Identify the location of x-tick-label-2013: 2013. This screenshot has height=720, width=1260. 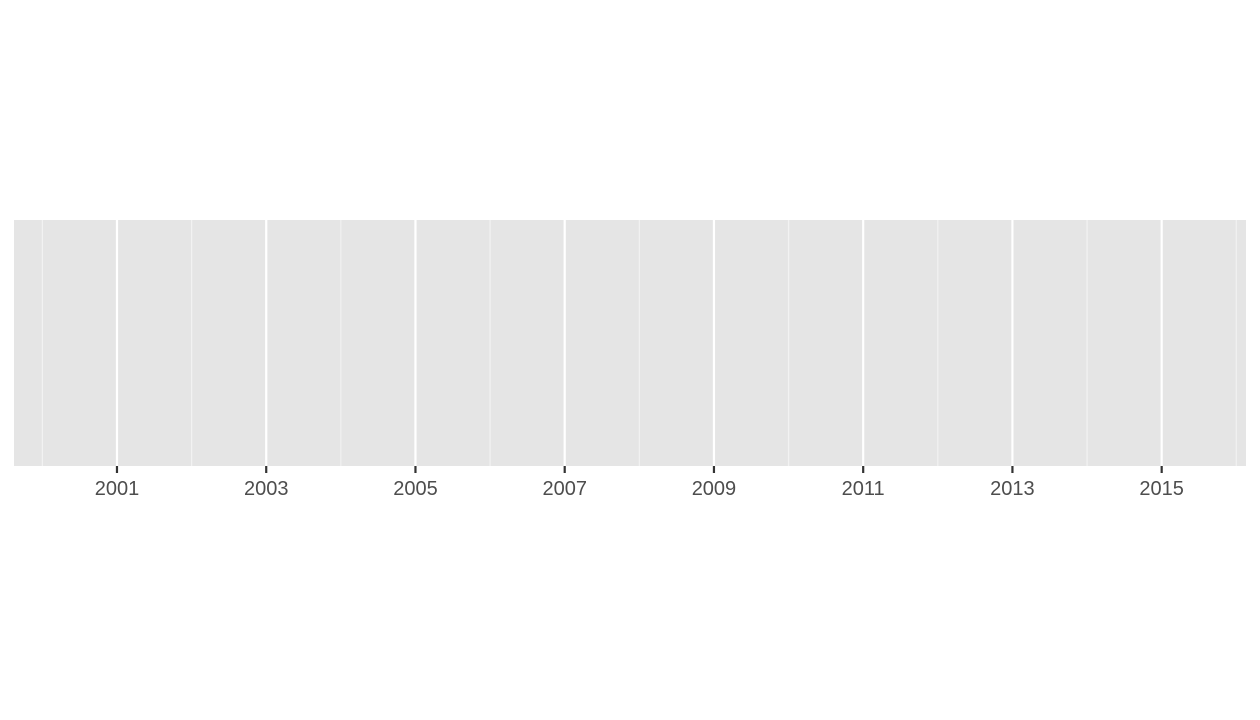
(1012, 489).